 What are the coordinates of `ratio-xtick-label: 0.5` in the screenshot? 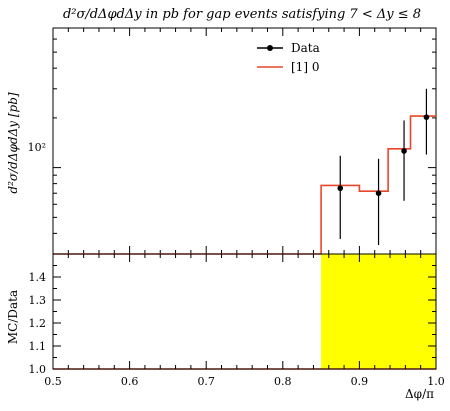 It's located at (53, 381).